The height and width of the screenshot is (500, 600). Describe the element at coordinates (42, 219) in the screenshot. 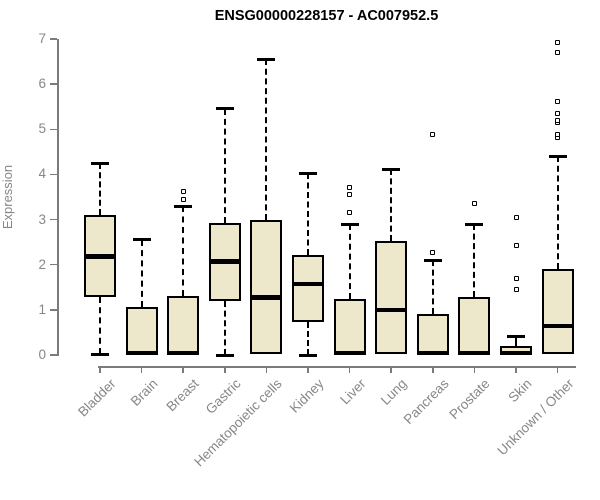

I see `y-tick-label: 3` at that location.